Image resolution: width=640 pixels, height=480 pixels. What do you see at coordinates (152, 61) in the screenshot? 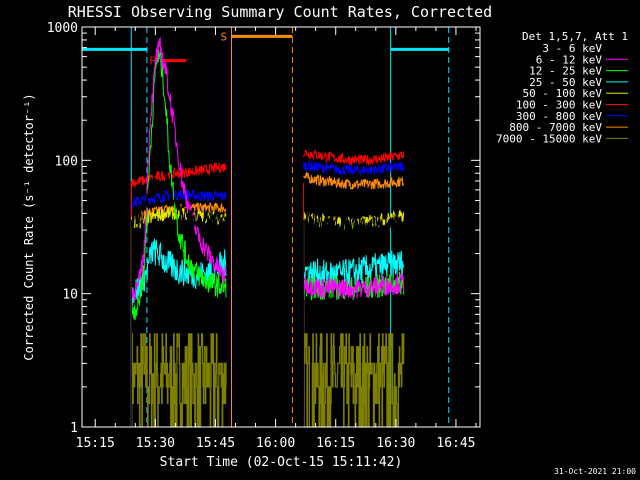
I see `flag-label: F` at bounding box center [152, 61].